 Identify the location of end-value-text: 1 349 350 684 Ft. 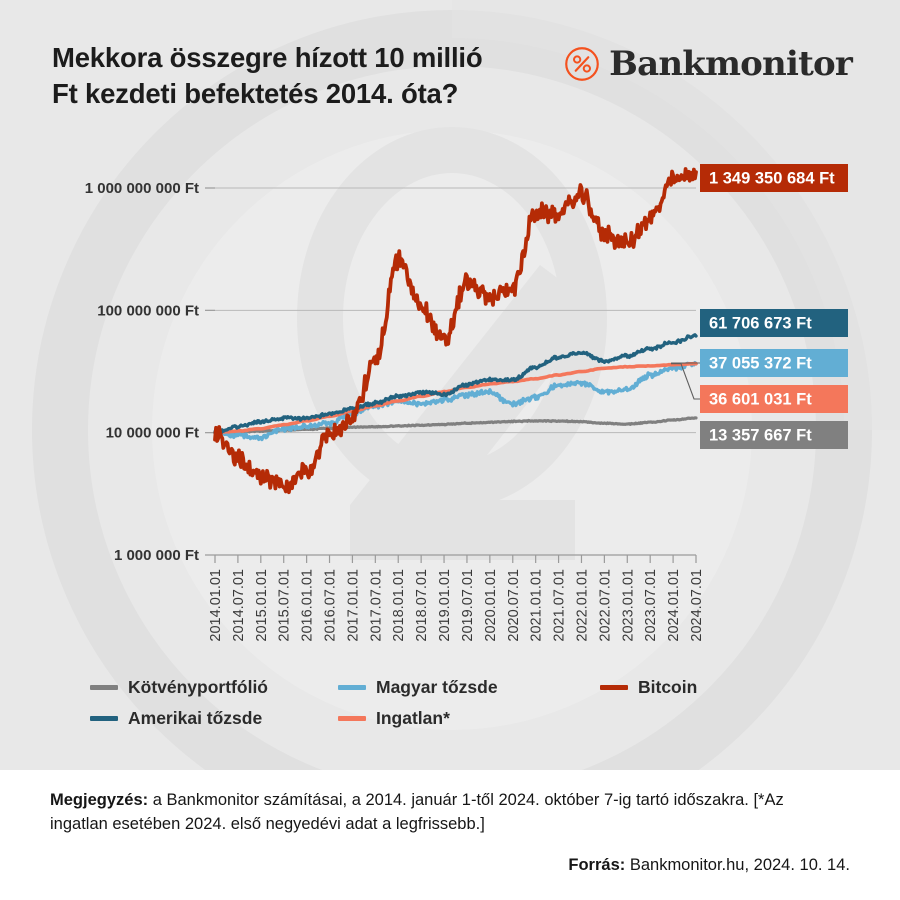
(772, 178).